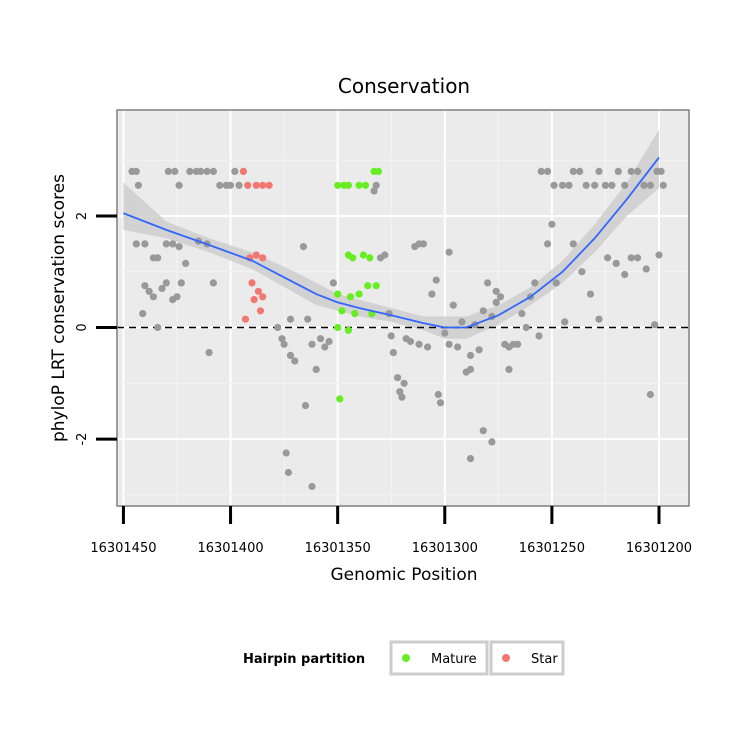 Image resolution: width=750 pixels, height=750 pixels. Describe the element at coordinates (659, 548) in the screenshot. I see `x-tick-label: 16301200` at that location.